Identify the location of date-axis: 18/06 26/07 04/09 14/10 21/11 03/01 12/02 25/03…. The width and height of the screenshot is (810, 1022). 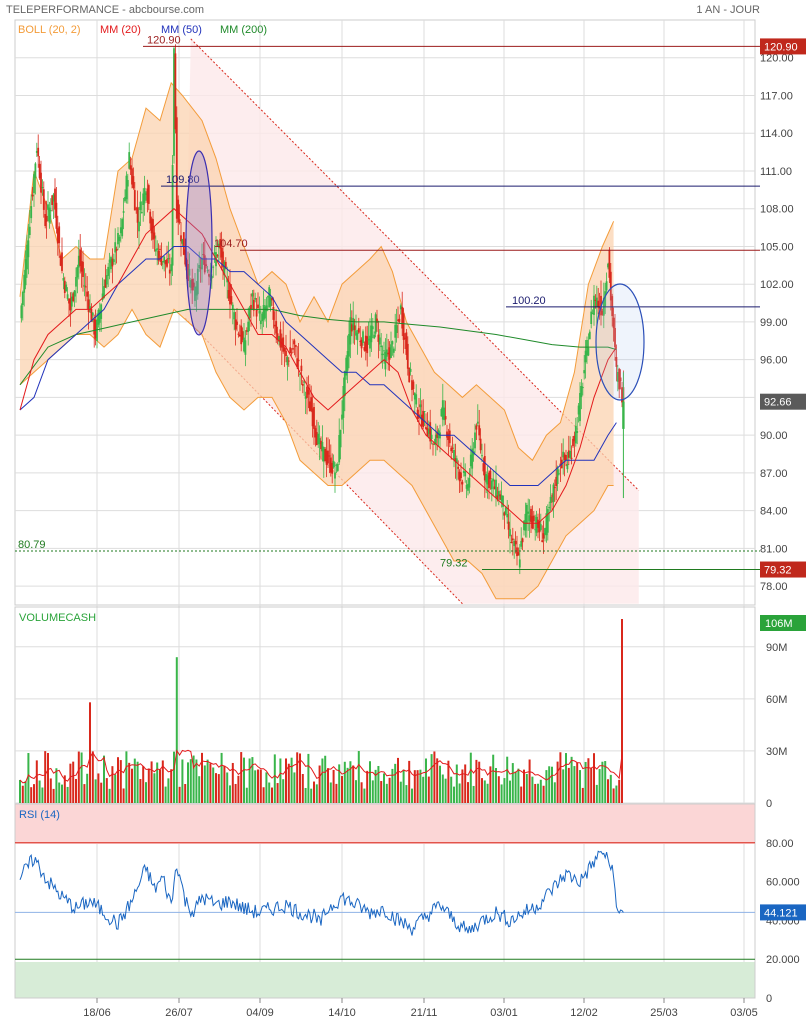
(420, 1008).